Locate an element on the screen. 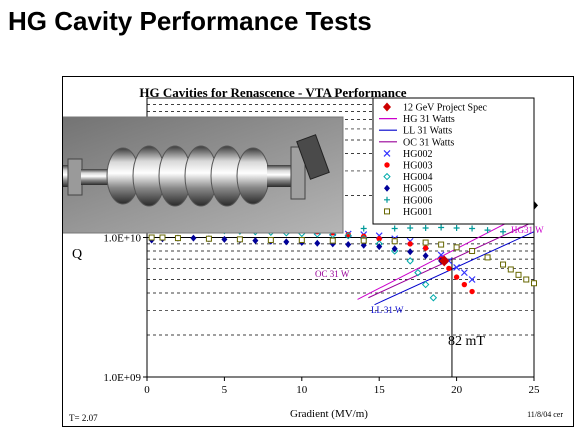  y-tick-label: 1.0E+10 is located at coordinates (122, 239).